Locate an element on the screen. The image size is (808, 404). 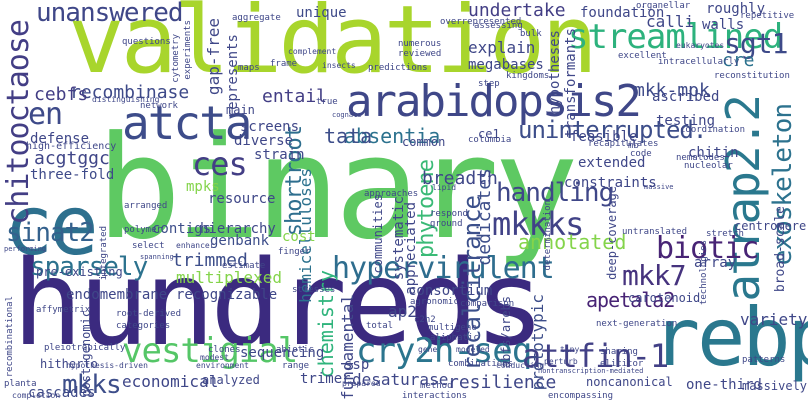
word-hypothesis-driven: hypothesis-driven is located at coordinates (107, 365).